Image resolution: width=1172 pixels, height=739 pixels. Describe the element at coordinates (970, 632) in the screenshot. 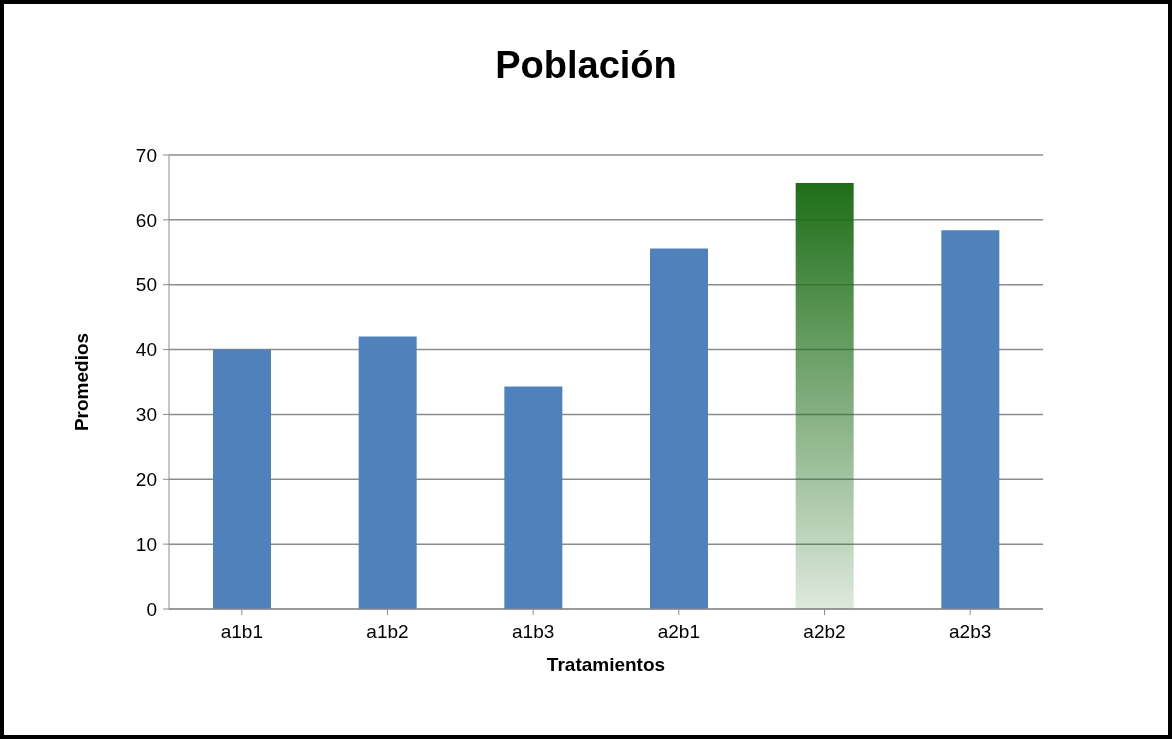

I see `x-tick-label: a2b3` at that location.